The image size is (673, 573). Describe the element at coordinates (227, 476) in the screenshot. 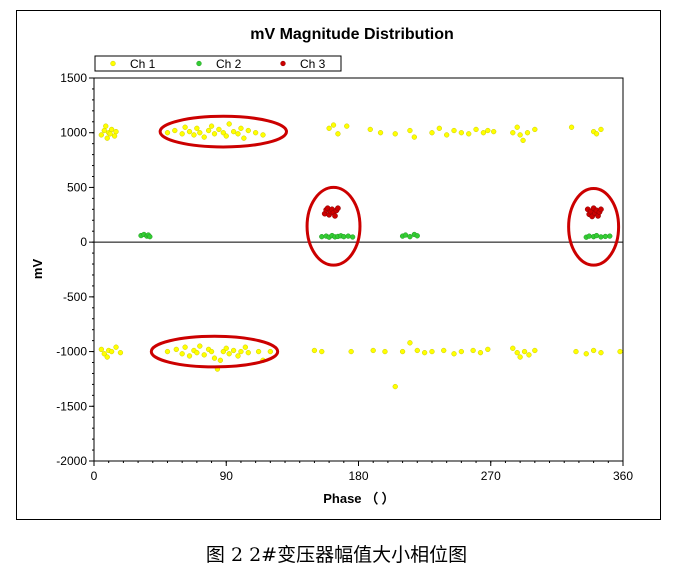

I see `x-tick-label: 90` at that location.